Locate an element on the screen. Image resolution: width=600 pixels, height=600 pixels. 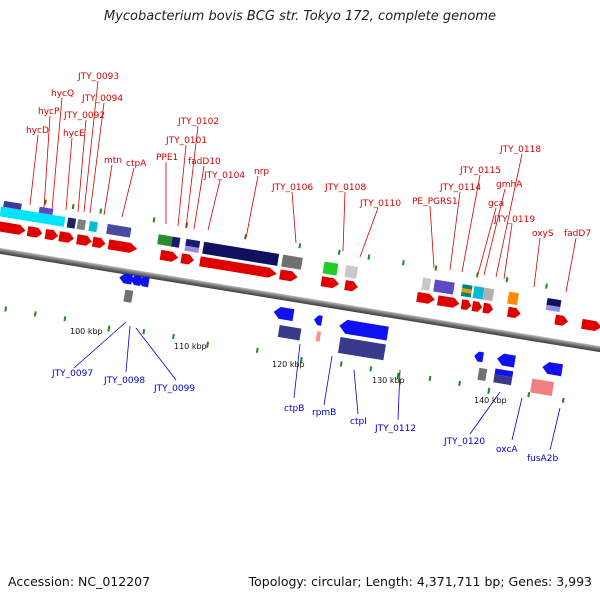
gene-label-fadD10: fadD10 is located at coordinates (204, 162).